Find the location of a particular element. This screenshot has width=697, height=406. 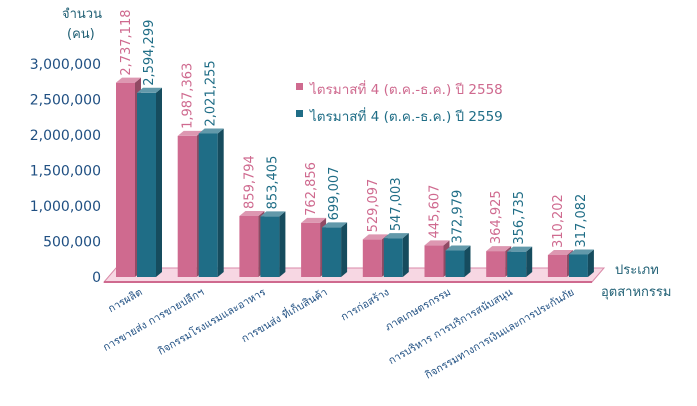

y-tick-label: 1,000,000 is located at coordinates (65, 207).